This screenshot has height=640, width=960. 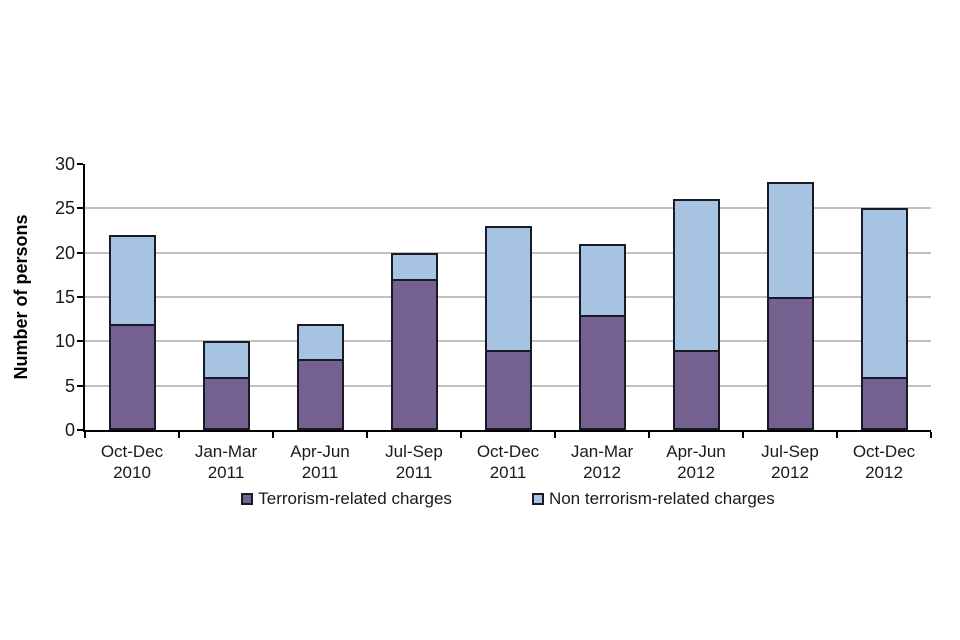 I want to click on bar-apr-jun-2011, so click(x=320, y=376).